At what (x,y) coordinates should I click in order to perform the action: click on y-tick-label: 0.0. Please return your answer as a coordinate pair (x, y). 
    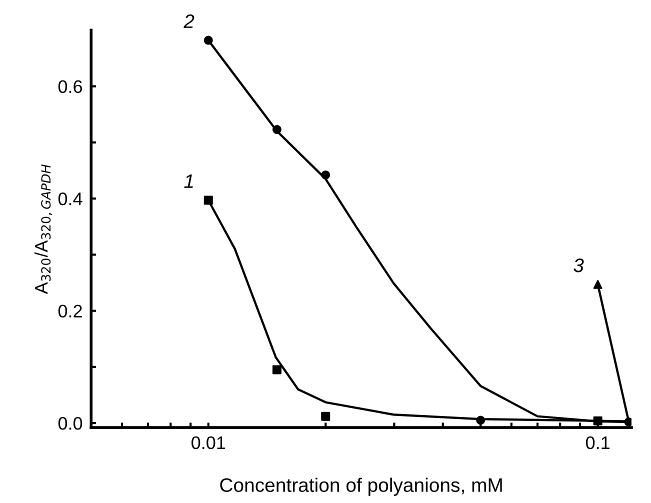
    Looking at the image, I should click on (70, 423).